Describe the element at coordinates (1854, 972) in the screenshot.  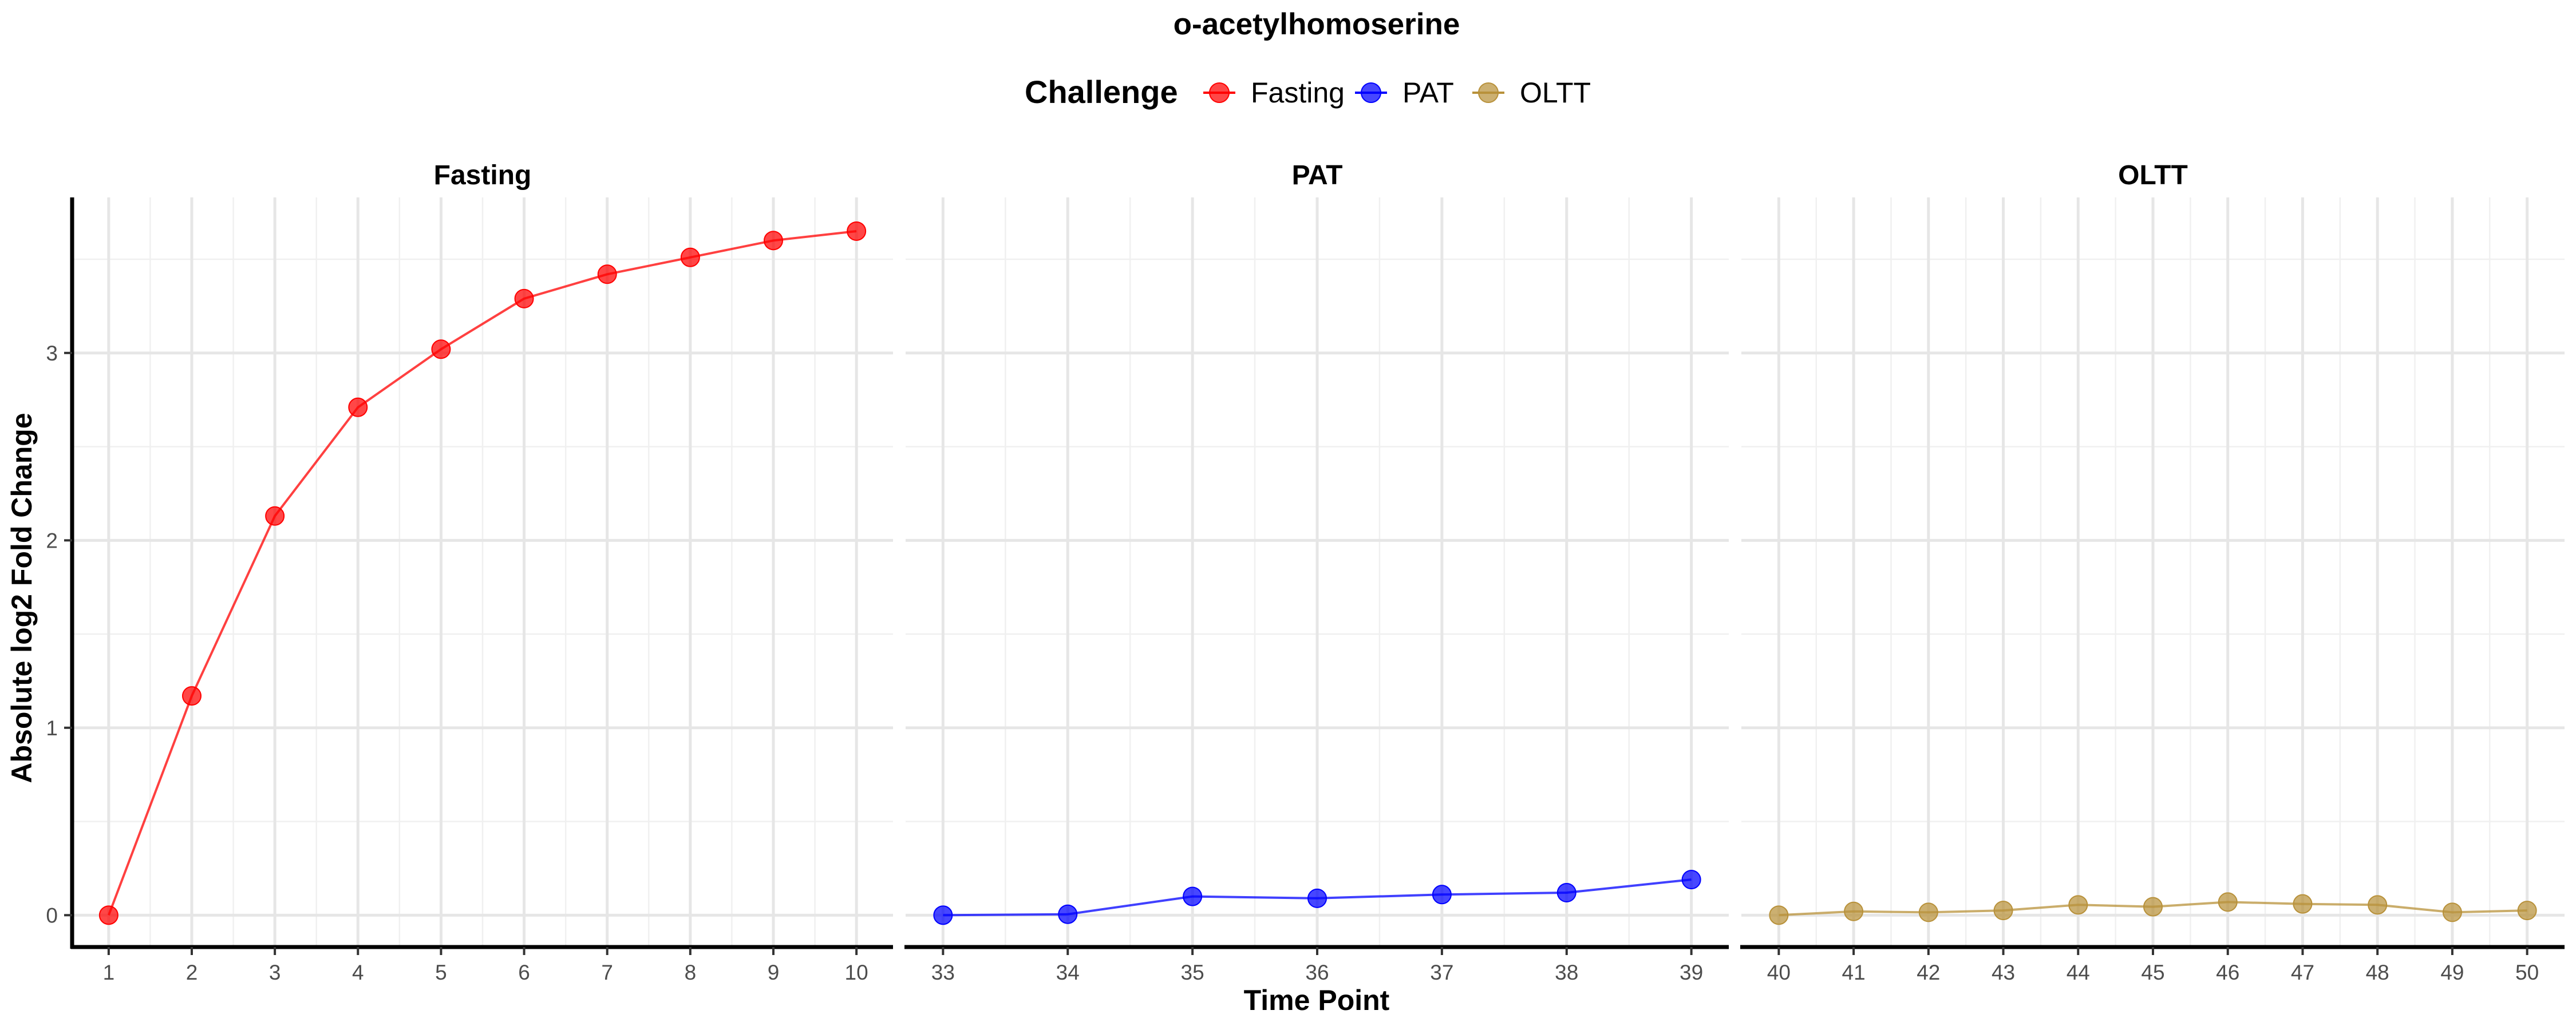
I see `x-tick-label: 41` at that location.